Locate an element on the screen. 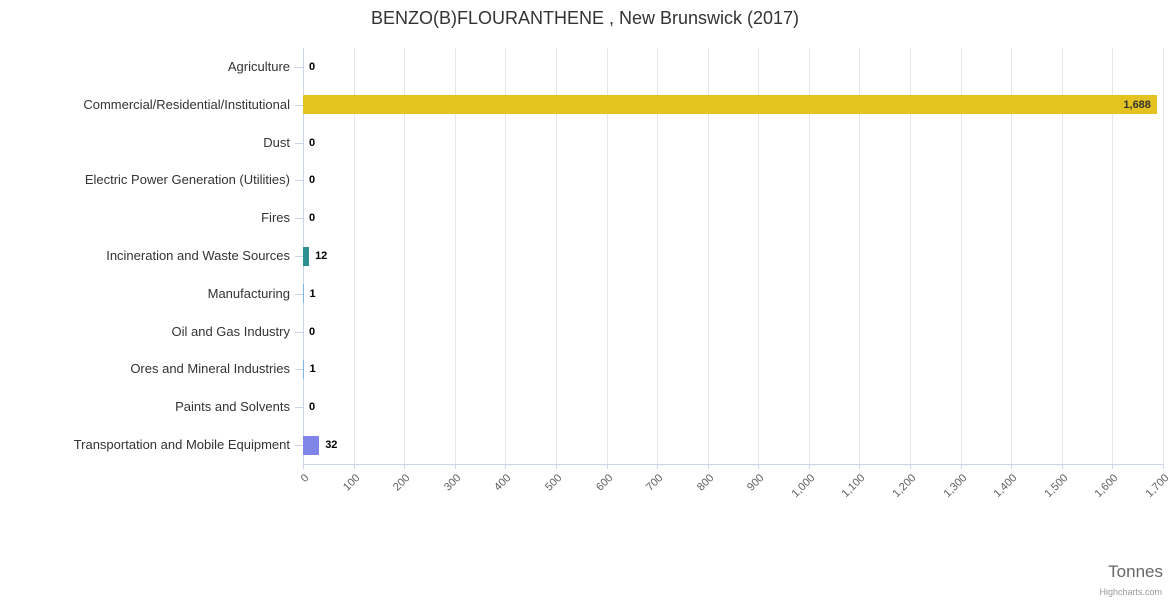  category-label: Fires is located at coordinates (275, 218).